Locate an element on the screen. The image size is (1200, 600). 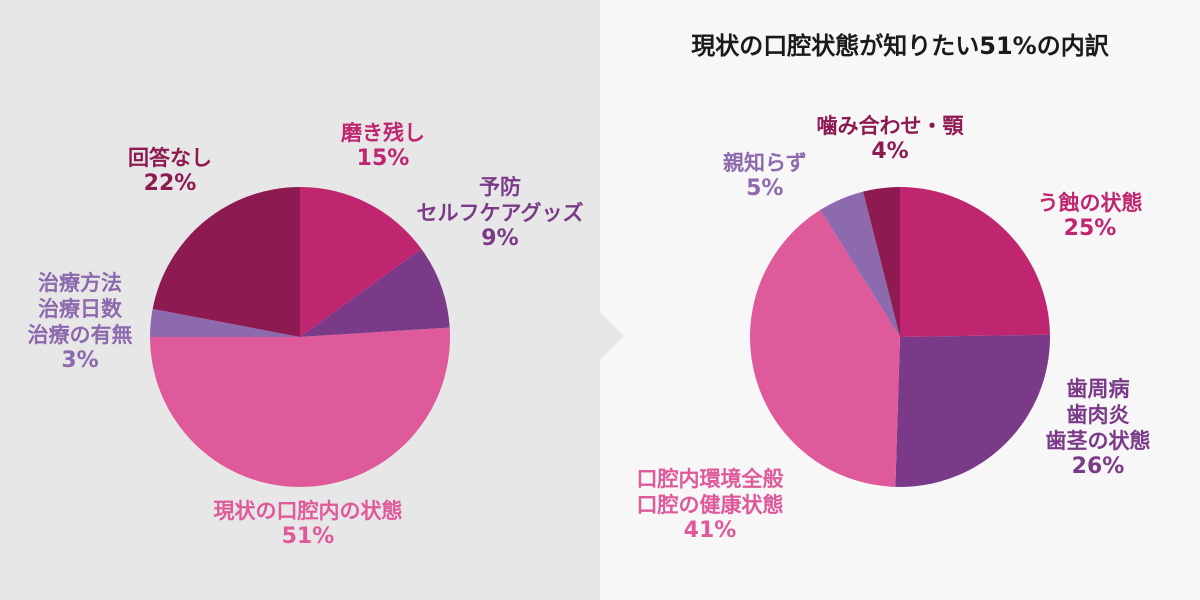
left-pie-label-4-percent: 22% is located at coordinates (170, 183).